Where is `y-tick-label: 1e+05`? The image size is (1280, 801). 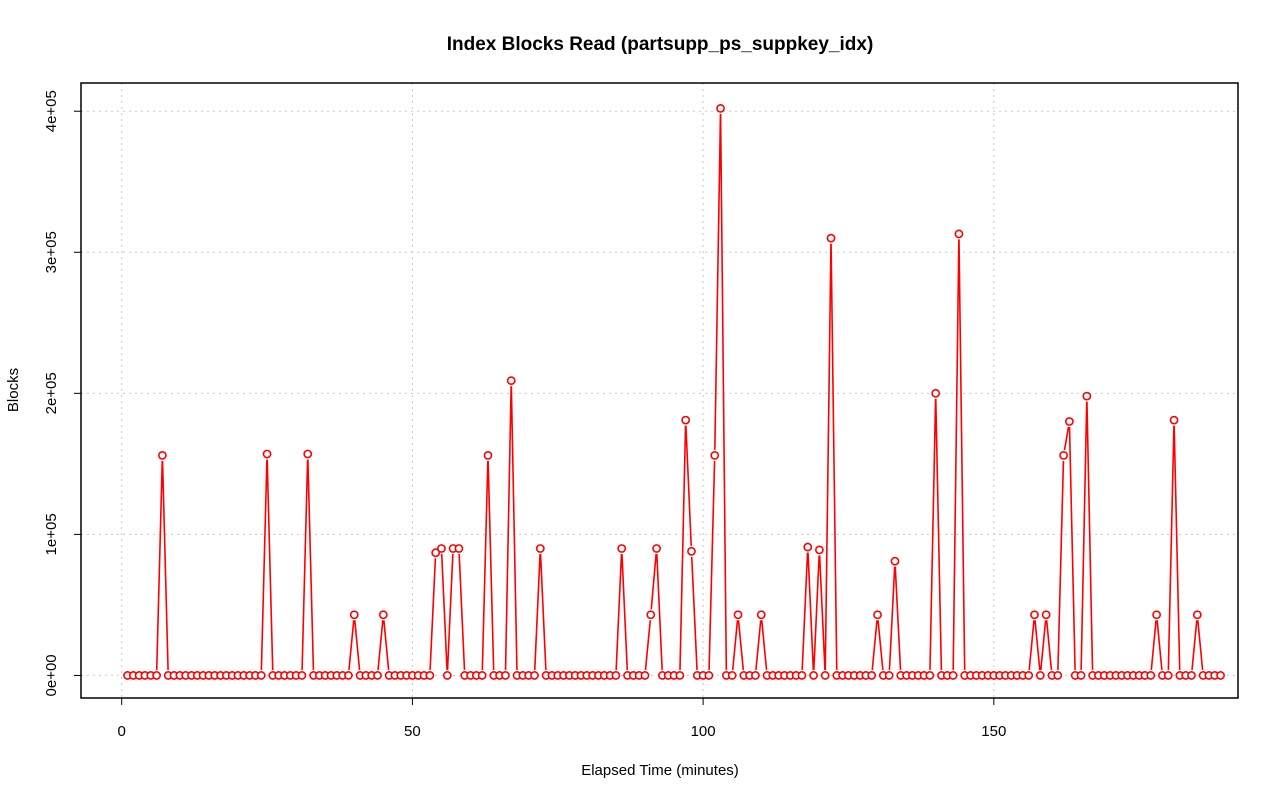
y-tick-label: 1e+05 is located at coordinates (51, 534).